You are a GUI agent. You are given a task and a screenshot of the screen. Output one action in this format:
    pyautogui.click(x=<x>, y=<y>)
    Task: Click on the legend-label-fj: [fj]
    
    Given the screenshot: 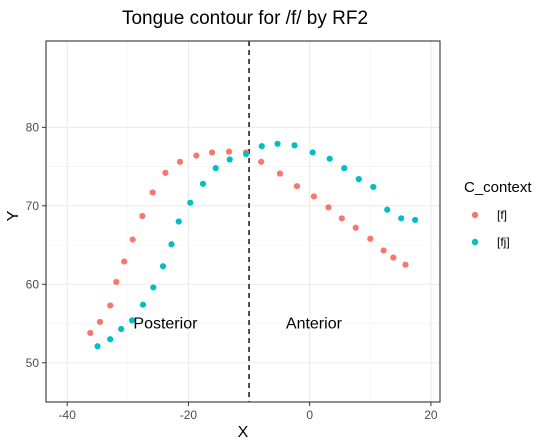 What is the action you would take?
    pyautogui.click(x=503, y=242)
    